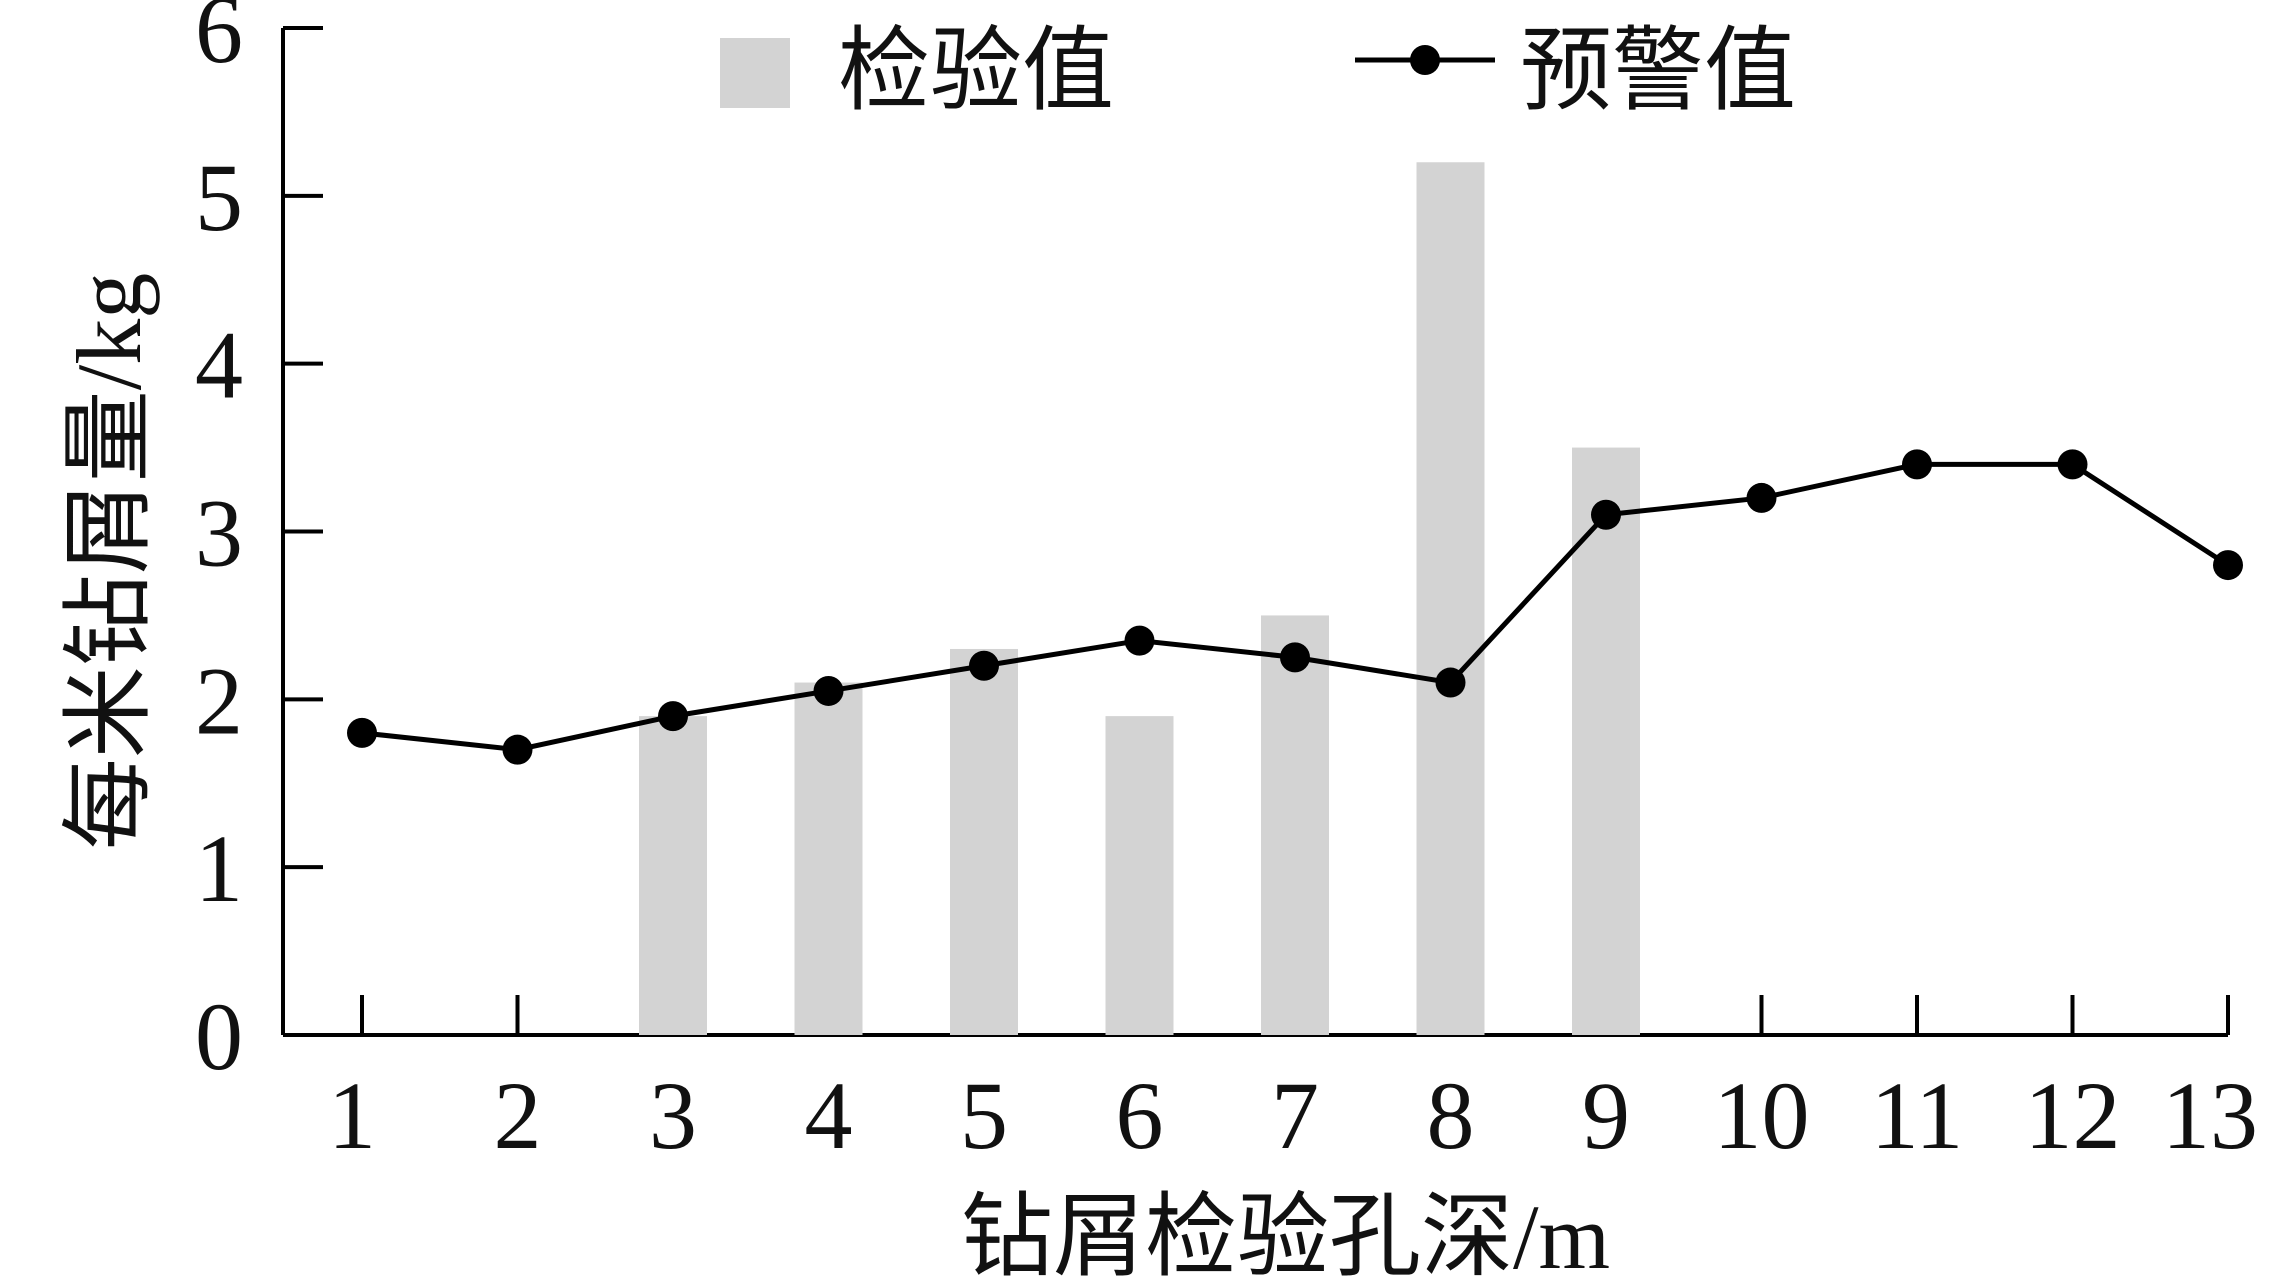 This screenshot has width=2288, height=1287. What do you see at coordinates (2210, 1115) in the screenshot?
I see `x-tick-label: 13` at bounding box center [2210, 1115].